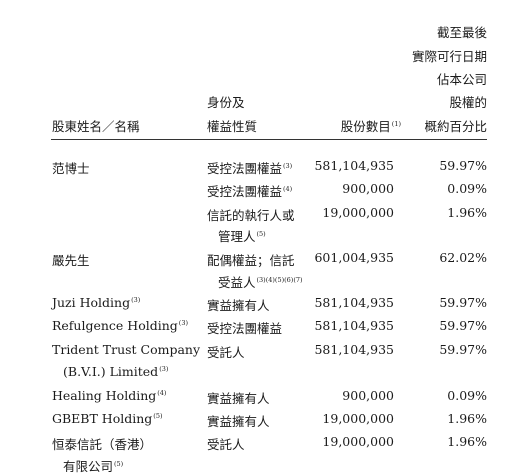  What do you see at coordinates (279, 279) in the screenshot?
I see `capacity-note: (3)(4)(5)(6)(7)` at bounding box center [279, 279].